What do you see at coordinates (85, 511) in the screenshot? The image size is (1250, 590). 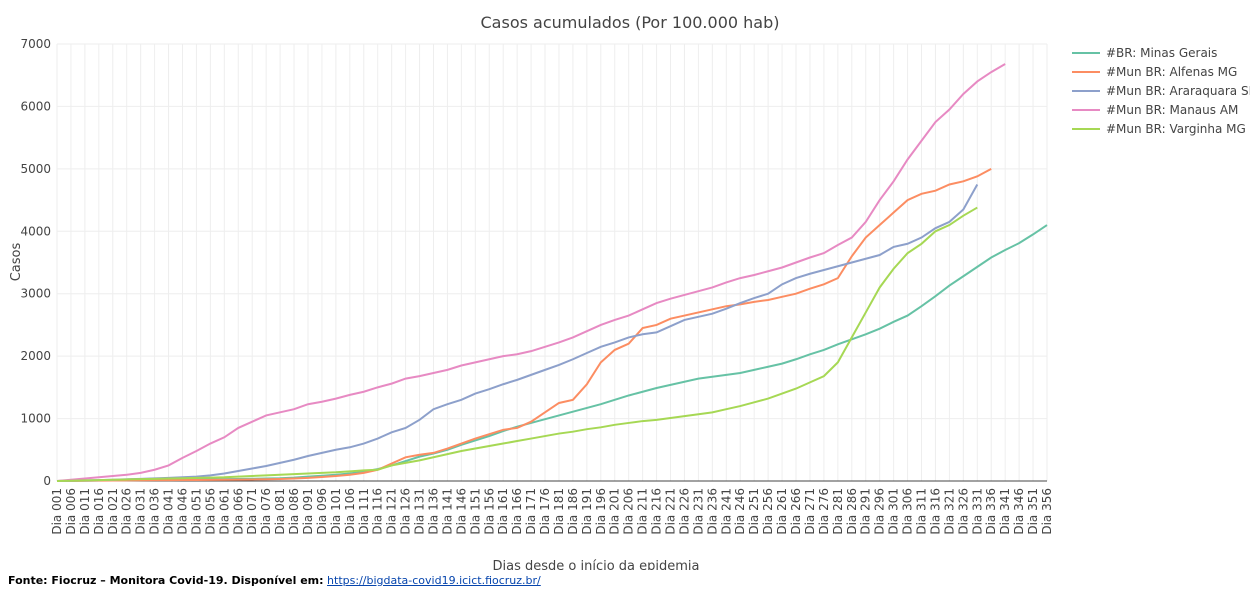 I see `x-tick-label: Dia 011` at bounding box center [85, 511].